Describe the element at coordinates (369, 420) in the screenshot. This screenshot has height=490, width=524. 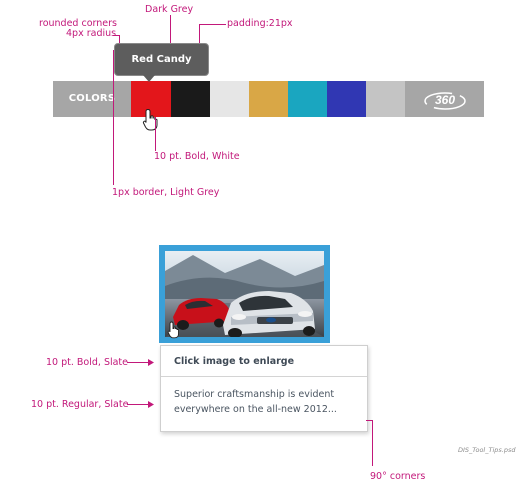
I see `corners-leader-h` at that location.